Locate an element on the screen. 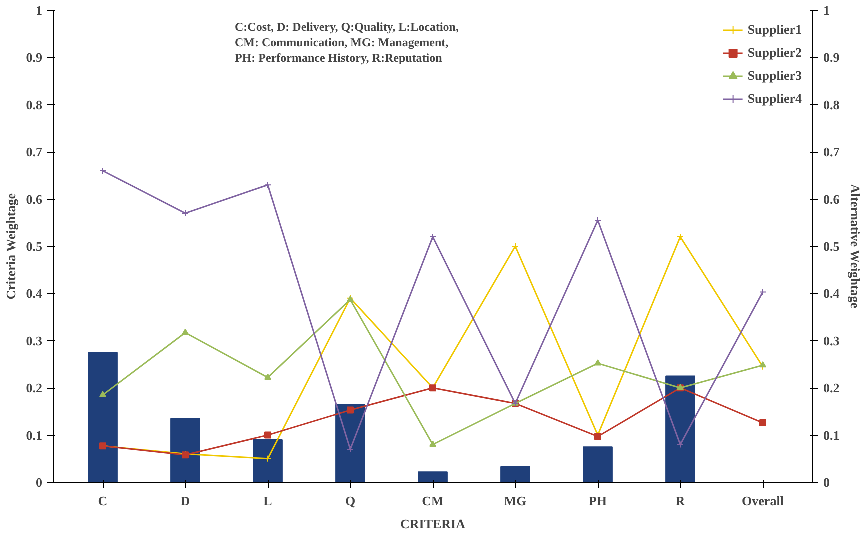 The width and height of the screenshot is (865, 534). y2-tick-label: 0.9 is located at coordinates (832, 58).